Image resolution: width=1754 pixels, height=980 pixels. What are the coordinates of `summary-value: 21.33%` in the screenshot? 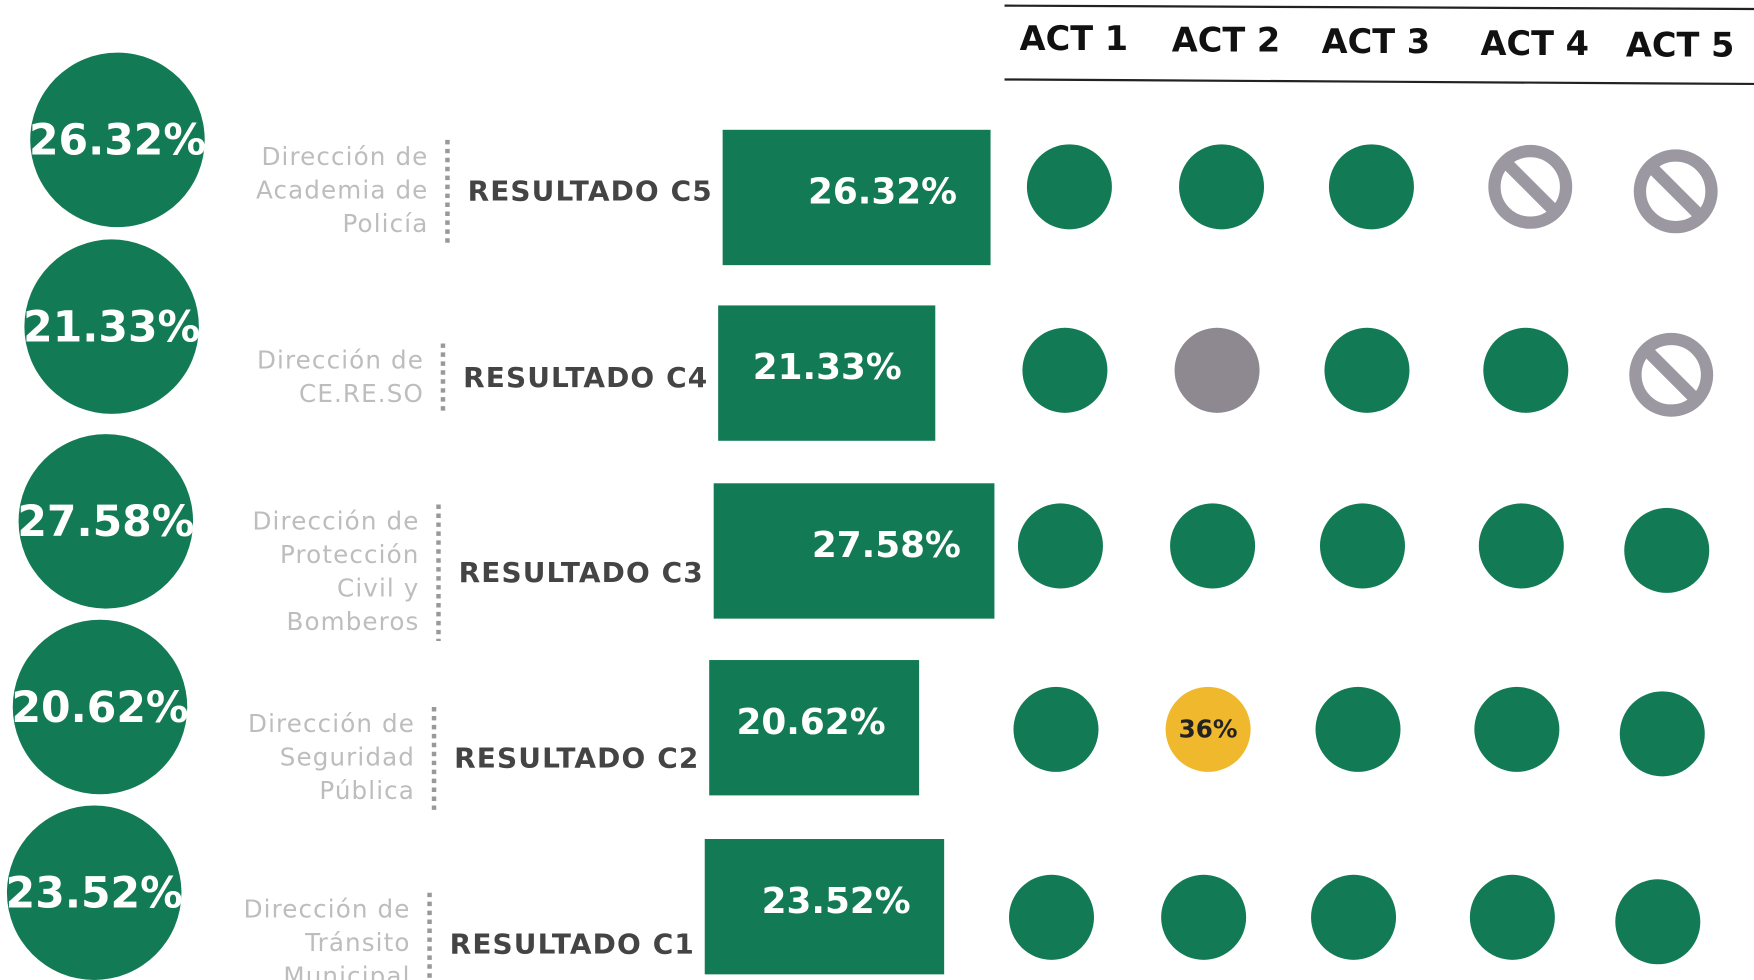 It's located at (111, 328).